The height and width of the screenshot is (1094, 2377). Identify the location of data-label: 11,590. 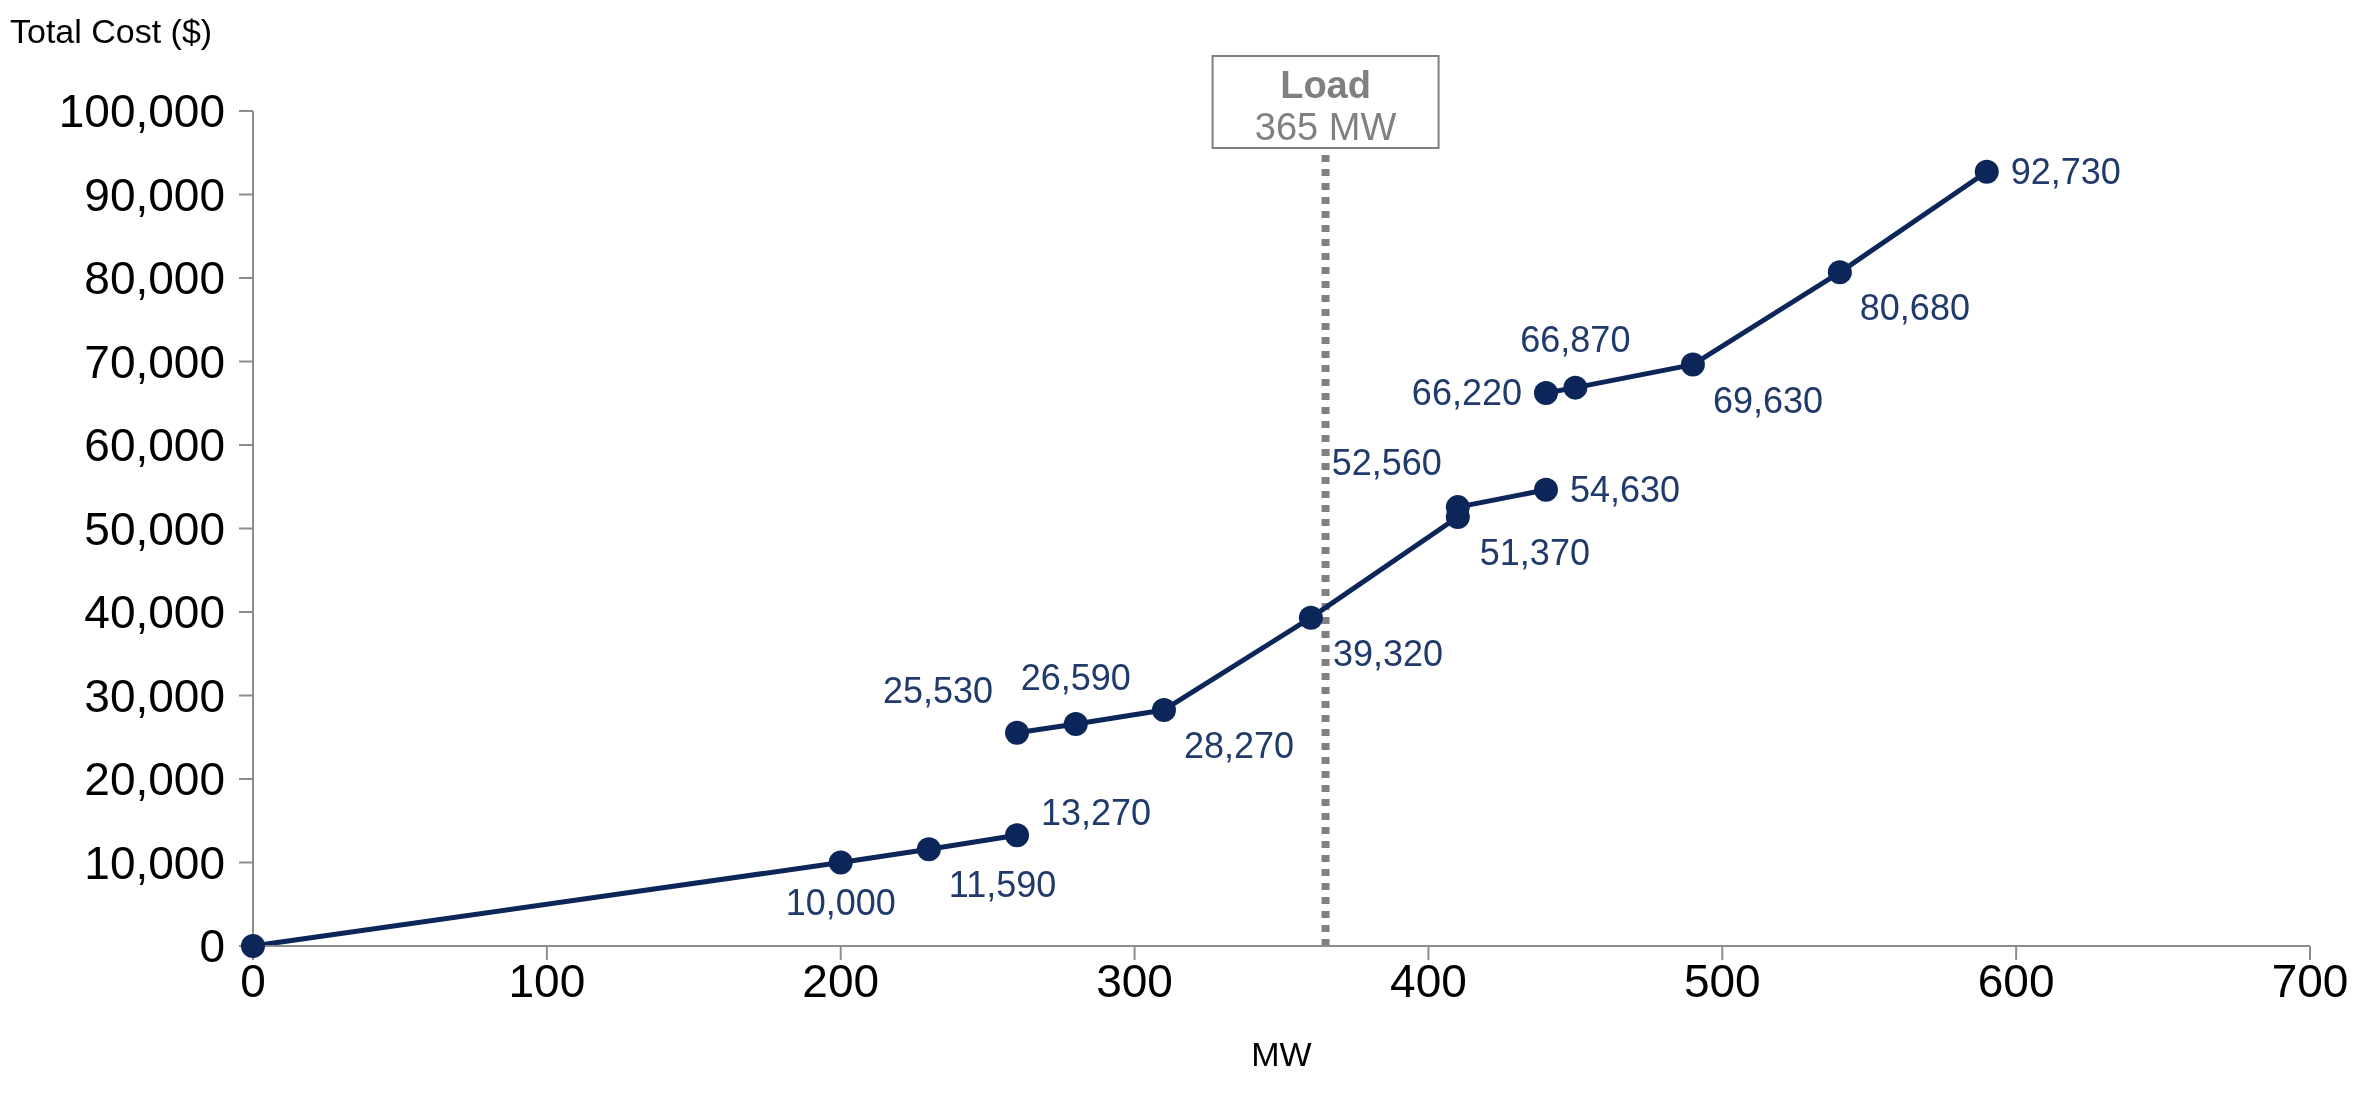
(1002, 885).